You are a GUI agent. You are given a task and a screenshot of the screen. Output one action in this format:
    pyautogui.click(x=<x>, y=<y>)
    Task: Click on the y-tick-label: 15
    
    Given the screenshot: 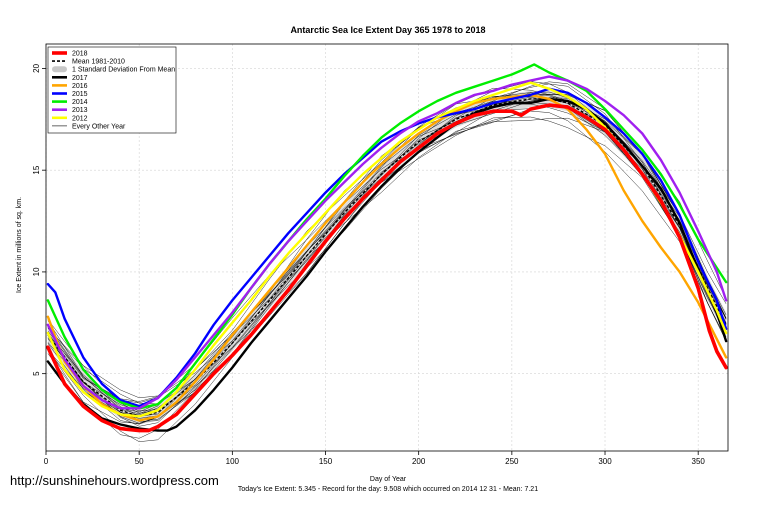 What is the action you would take?
    pyautogui.click(x=36, y=169)
    